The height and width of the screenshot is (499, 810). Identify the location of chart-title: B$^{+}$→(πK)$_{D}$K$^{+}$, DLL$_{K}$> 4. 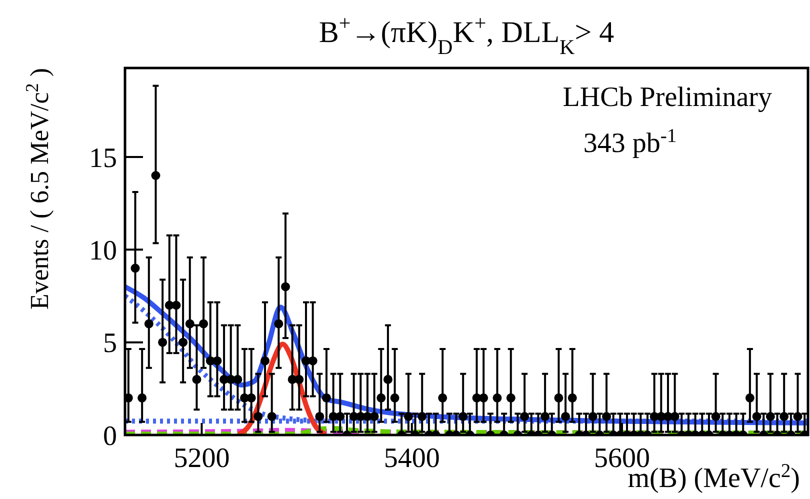
(466, 35).